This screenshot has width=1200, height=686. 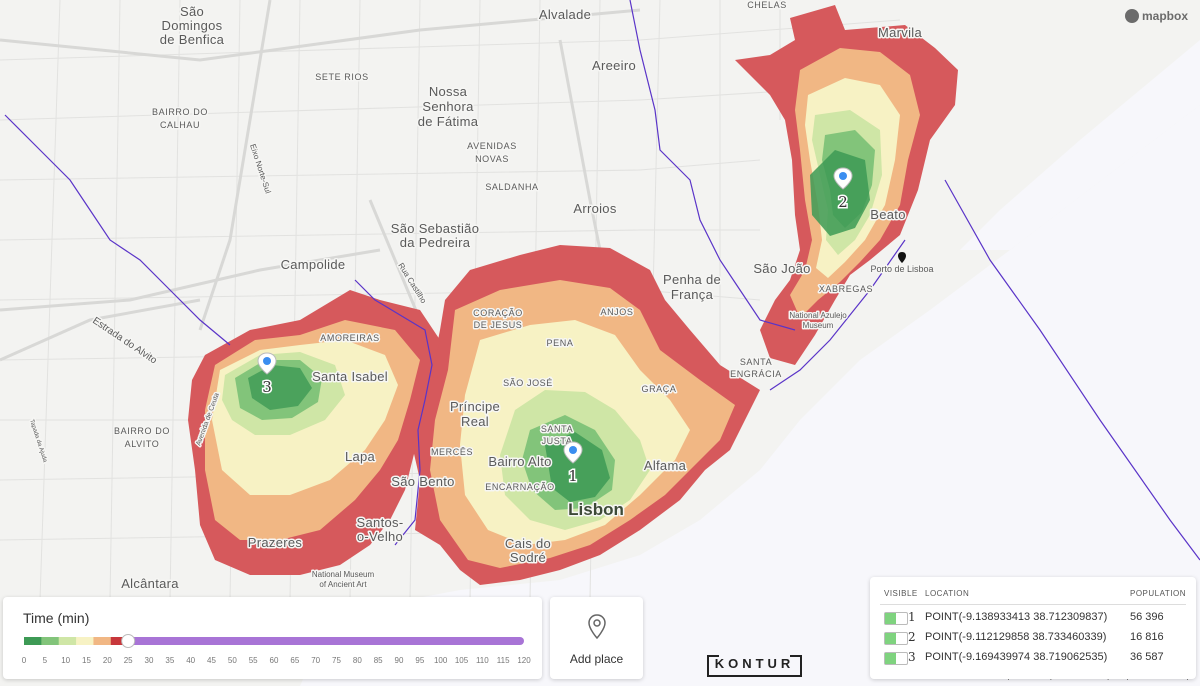 What do you see at coordinates (511, 187) in the screenshot?
I see `label-saldanha: SALDANHA` at bounding box center [511, 187].